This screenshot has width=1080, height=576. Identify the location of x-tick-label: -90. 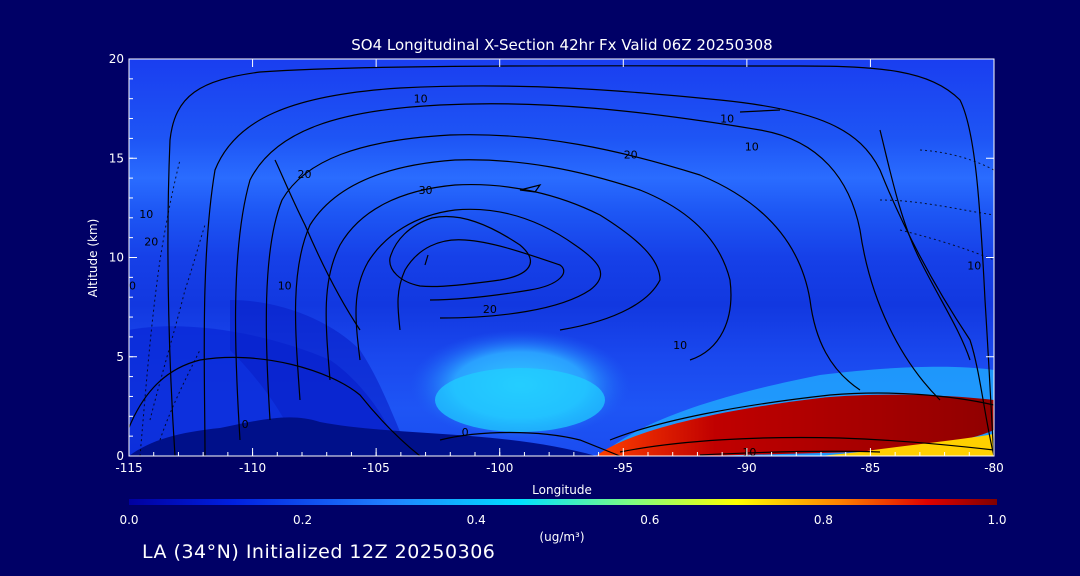
(747, 468).